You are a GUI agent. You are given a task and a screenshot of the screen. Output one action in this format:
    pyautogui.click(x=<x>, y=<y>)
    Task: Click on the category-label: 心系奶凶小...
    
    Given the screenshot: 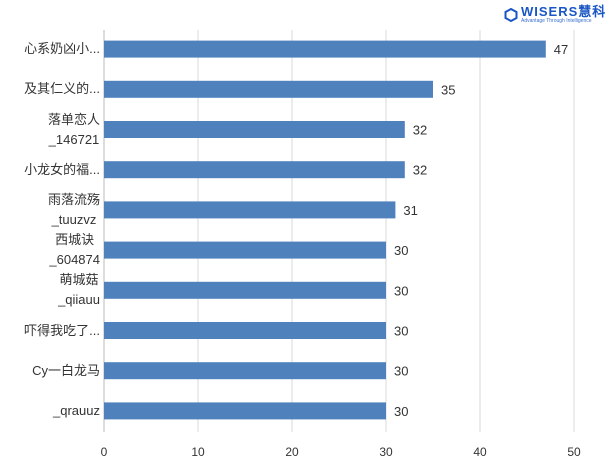 What is the action you would take?
    pyautogui.click(x=62, y=49)
    